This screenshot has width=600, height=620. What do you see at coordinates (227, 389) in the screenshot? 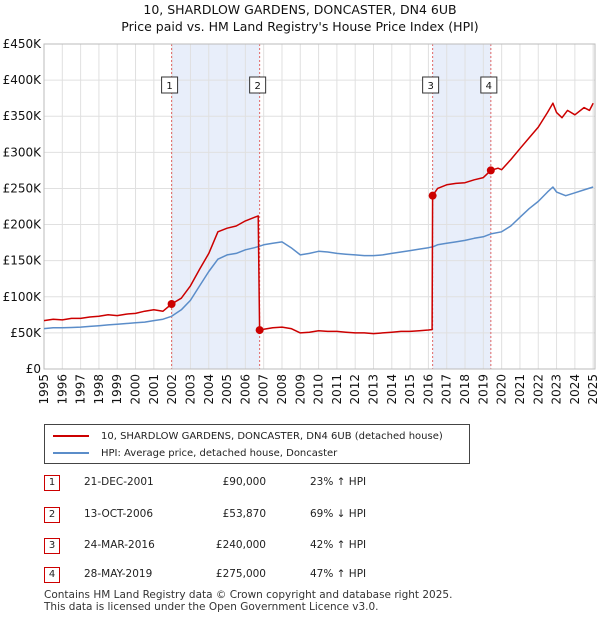
I see `x-tick-label: 2005` at bounding box center [227, 389].